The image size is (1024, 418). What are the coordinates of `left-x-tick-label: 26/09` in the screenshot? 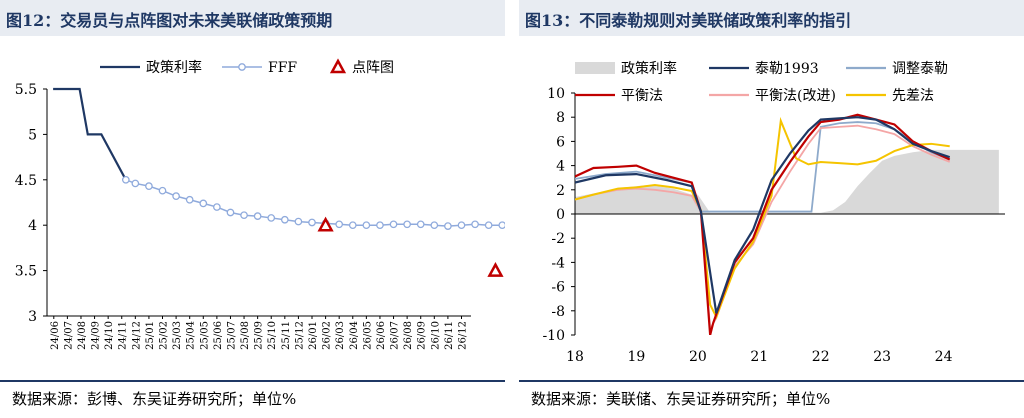 It's located at (422, 335).